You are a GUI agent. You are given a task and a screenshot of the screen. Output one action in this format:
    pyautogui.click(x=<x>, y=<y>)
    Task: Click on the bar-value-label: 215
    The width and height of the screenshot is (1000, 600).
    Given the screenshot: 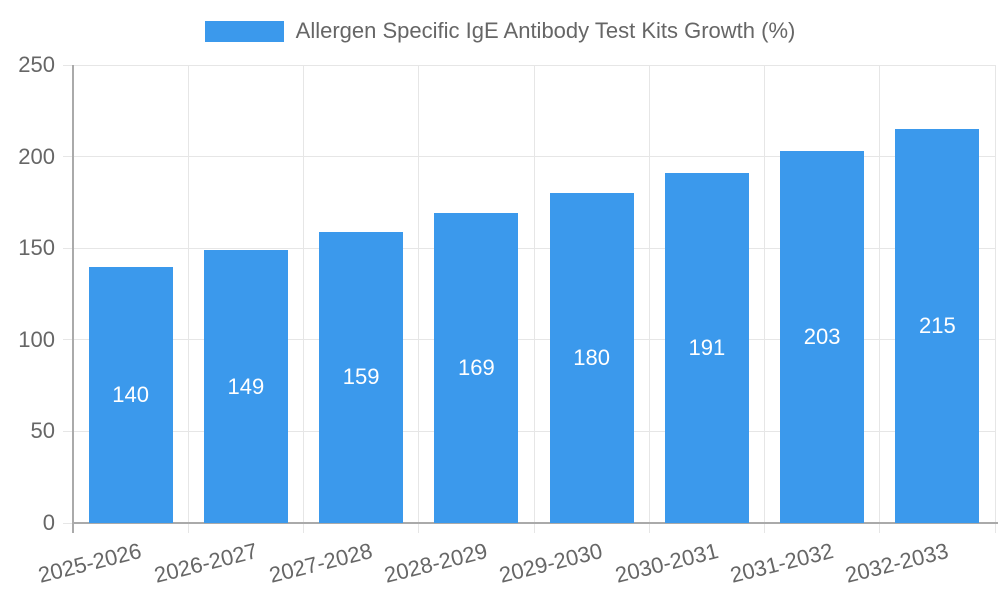 What is the action you would take?
    pyautogui.click(x=937, y=326)
    